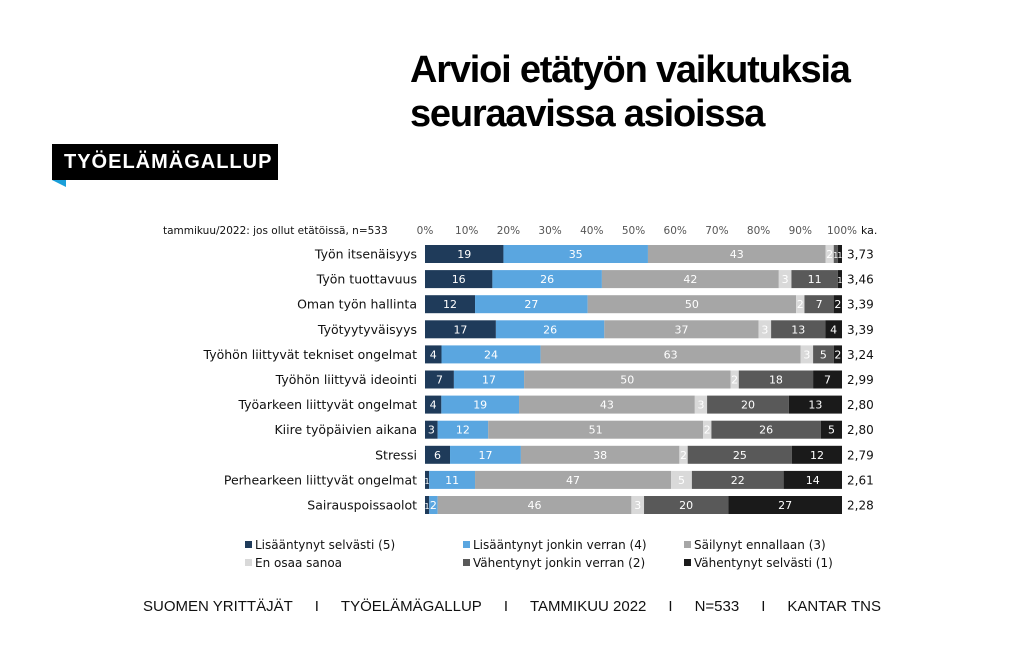 This screenshot has height=666, width=1024. I want to click on x-tick-label: 60%, so click(675, 231).